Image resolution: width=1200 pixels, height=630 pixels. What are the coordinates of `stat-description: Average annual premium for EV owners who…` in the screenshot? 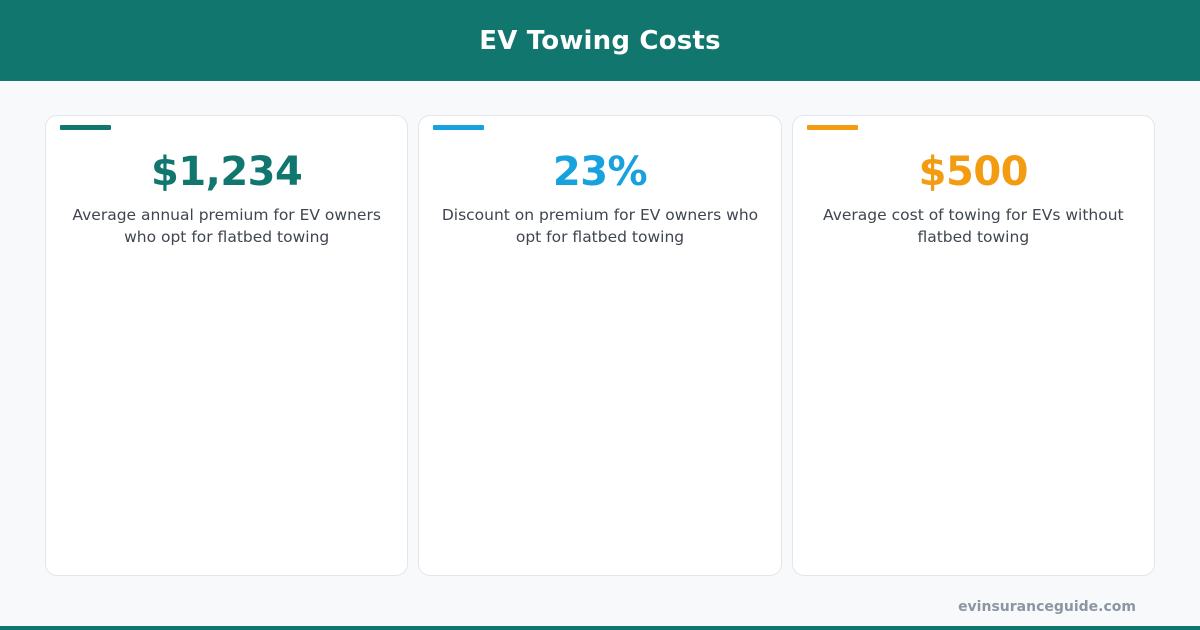 It's located at (226, 226).